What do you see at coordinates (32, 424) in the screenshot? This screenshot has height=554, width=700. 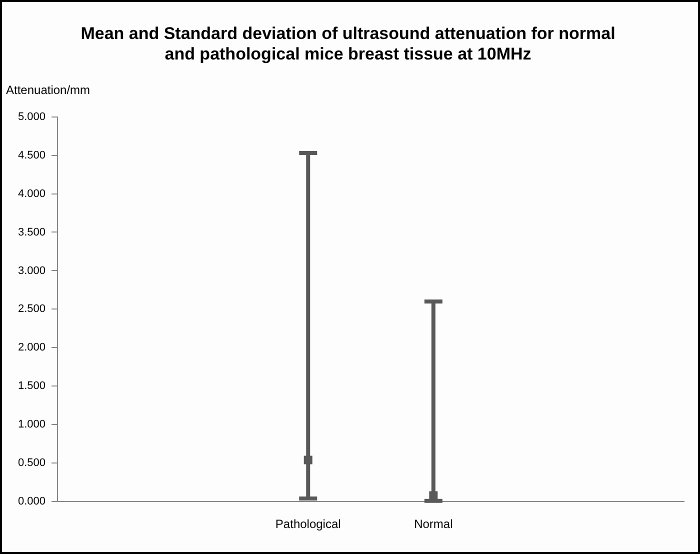 I see `y-tick-label: 1.000` at bounding box center [32, 424].